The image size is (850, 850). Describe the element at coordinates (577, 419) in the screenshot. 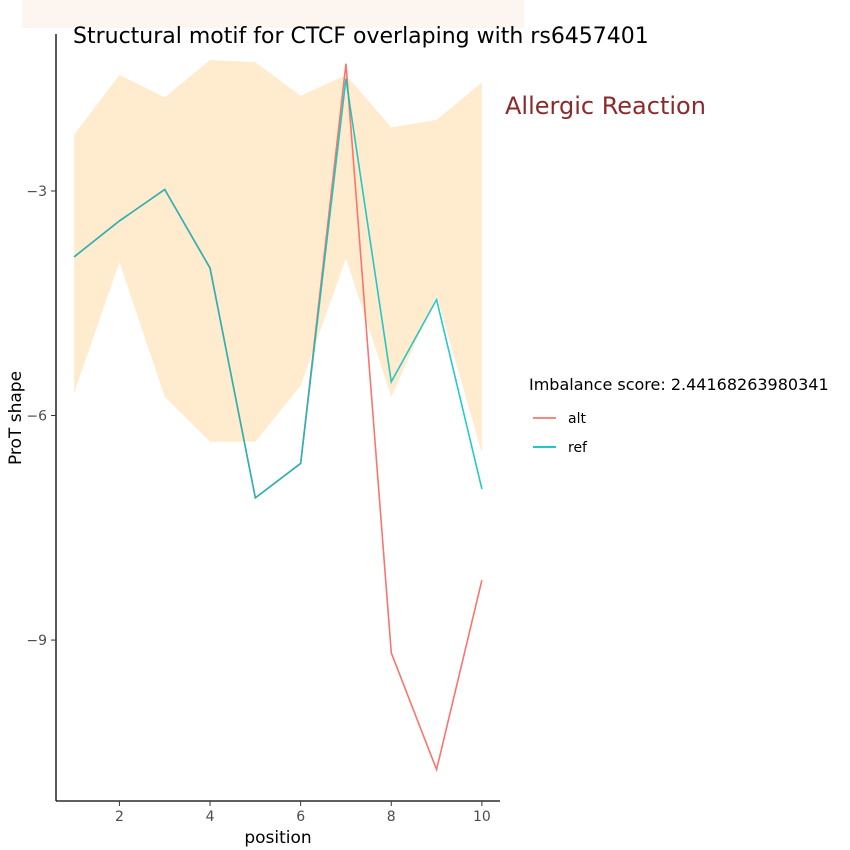

I see `legend-label-alt: alt` at that location.